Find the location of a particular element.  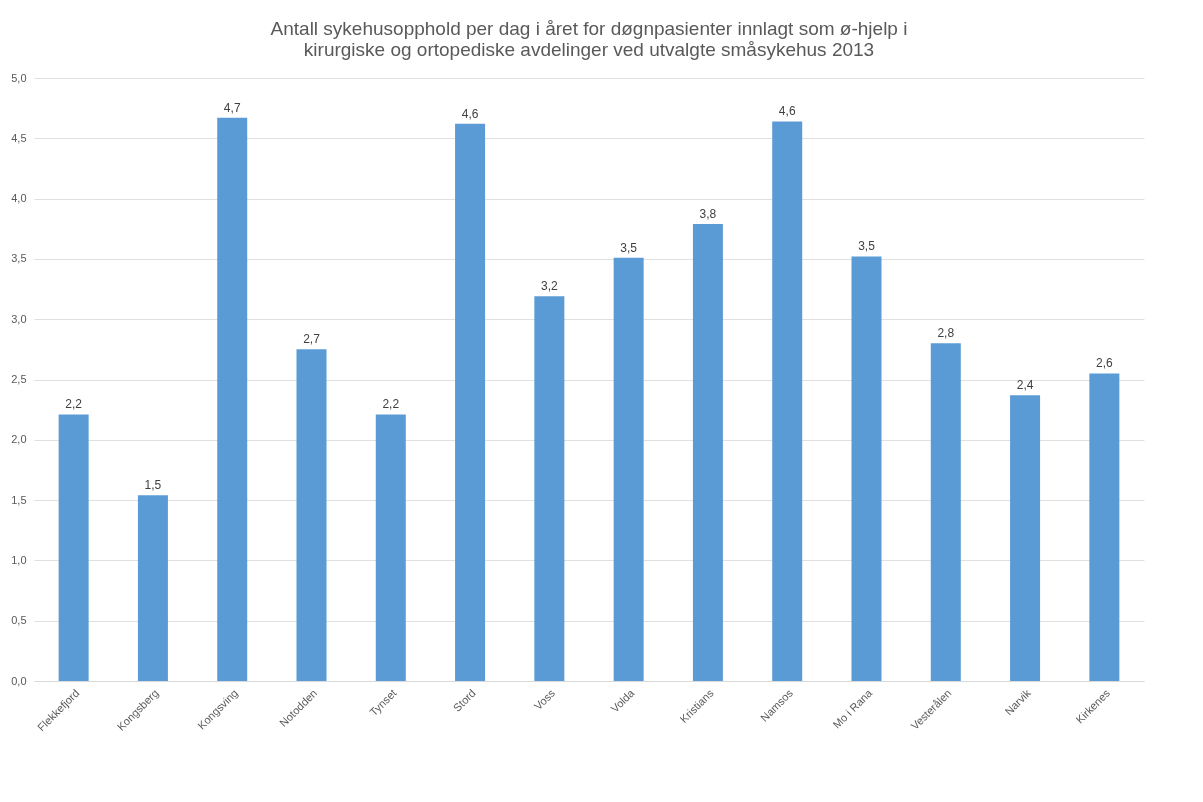

y-tick-label: 3,5 is located at coordinates (19, 258).